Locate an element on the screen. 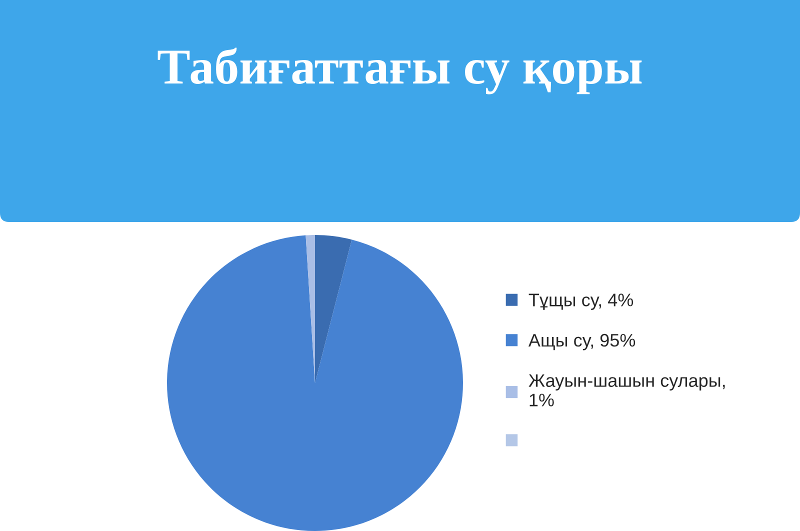 This screenshot has width=800, height=531. legend-label: Ащы су, 95% is located at coordinates (582, 342).